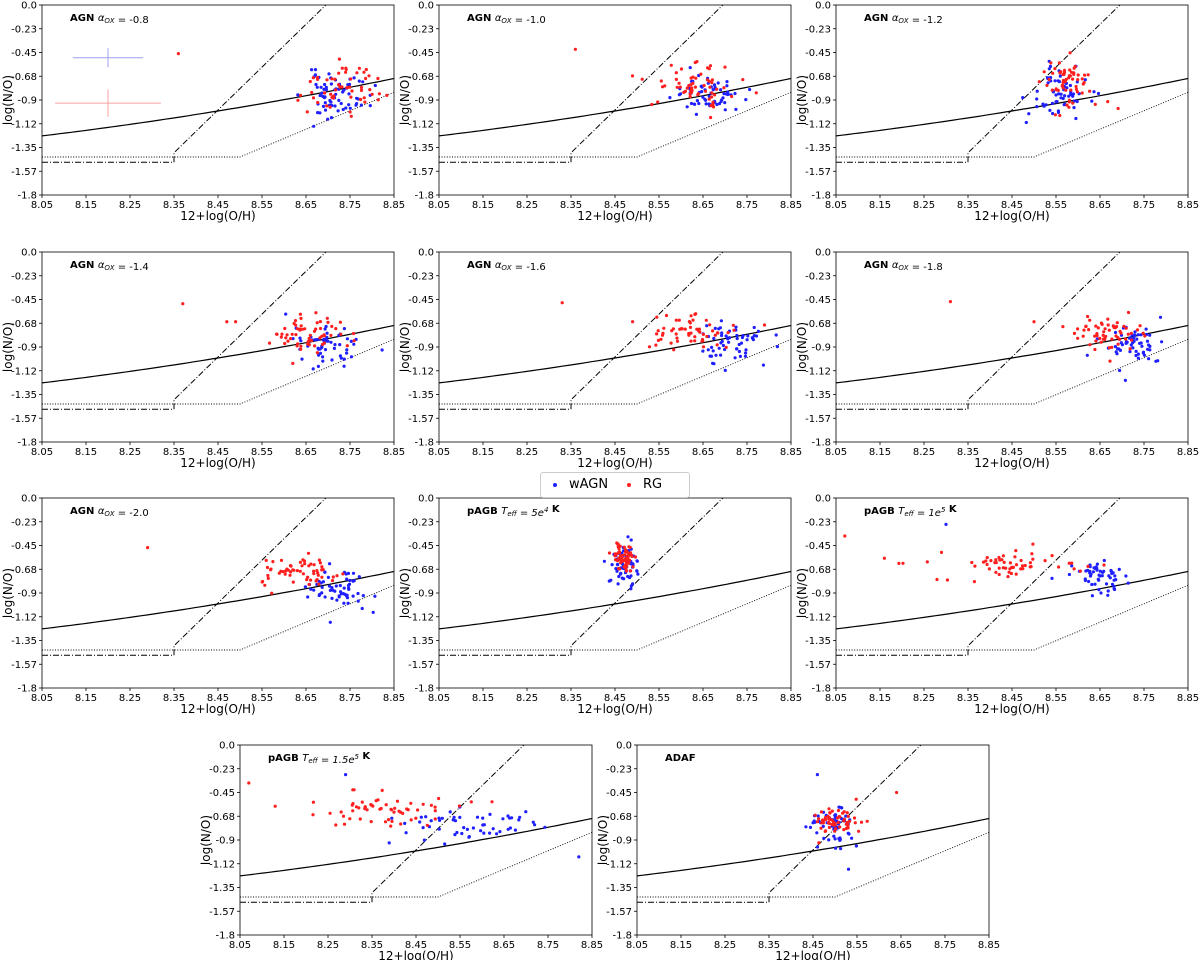 This screenshot has width=1200, height=960. Describe the element at coordinates (747, 698) in the screenshot. I see `x-tick-label: 8.75` at that location.